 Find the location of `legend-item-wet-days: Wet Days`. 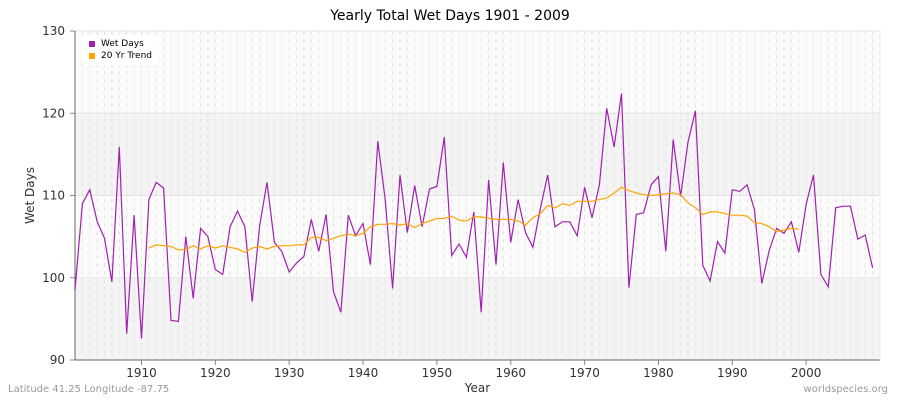

legend-item-wet-days: Wet Days is located at coordinates (120, 44).